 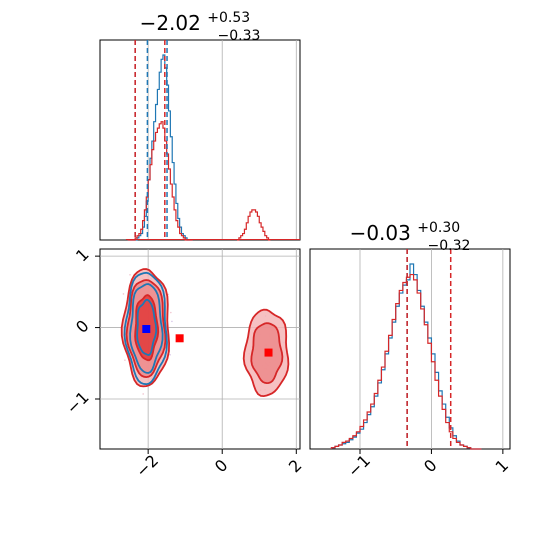 I want to click on y-tick-label: 1, so click(x=82, y=255).